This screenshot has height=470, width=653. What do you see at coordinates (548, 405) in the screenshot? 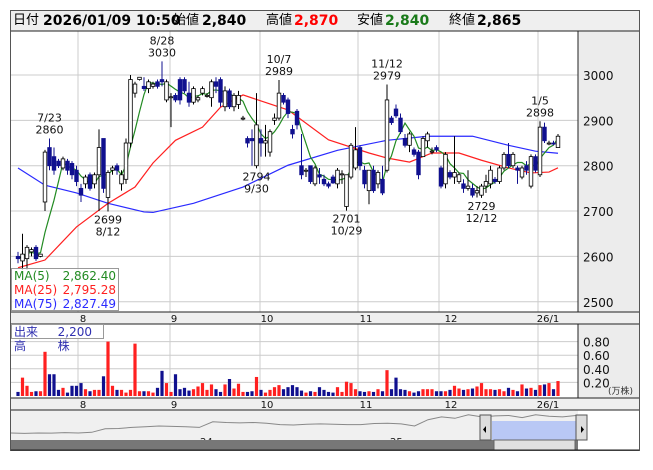
I see `month-label: 26/1` at bounding box center [548, 405].